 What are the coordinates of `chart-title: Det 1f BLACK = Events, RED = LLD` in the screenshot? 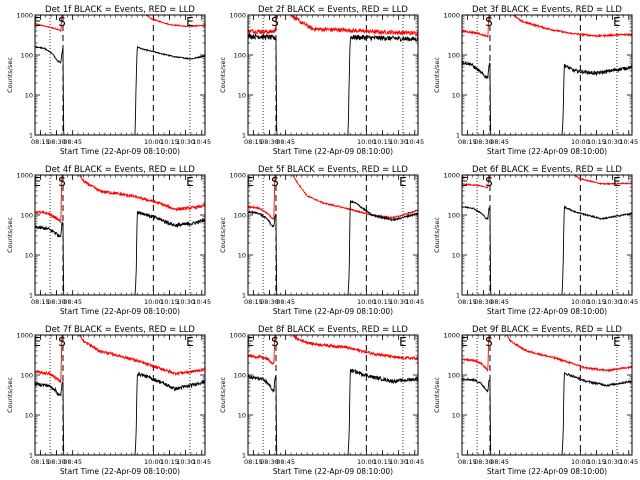 It's located at (120, 10).